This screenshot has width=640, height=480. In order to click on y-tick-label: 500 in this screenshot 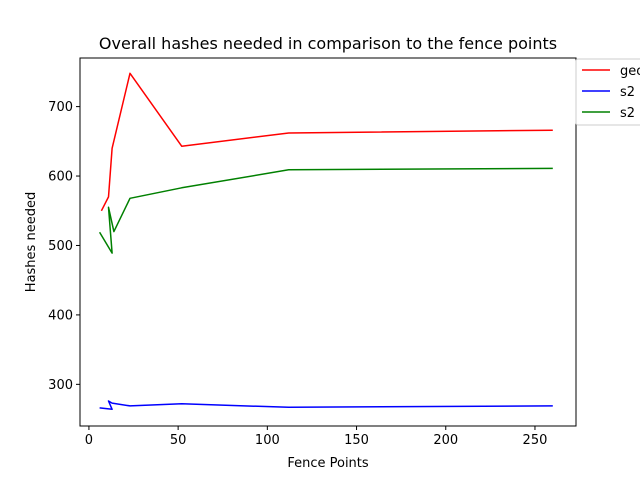, I will do `click(60, 246)`.